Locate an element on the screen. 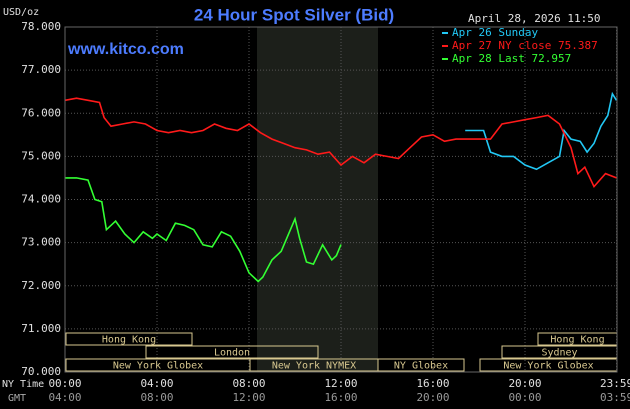 Image resolution: width=630 pixels, height=409 pixels. source-label: www.kitco.com is located at coordinates (125, 49).